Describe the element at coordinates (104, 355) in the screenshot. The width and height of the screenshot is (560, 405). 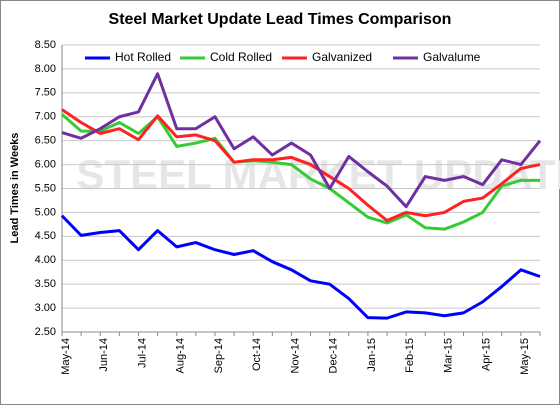
I see `x-tick-label: Jun-14` at that location.